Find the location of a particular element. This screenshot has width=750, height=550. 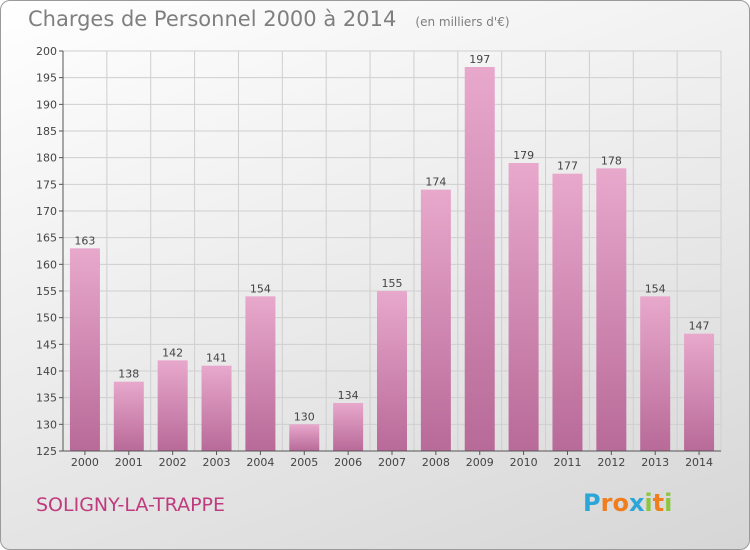

bar-2001 is located at coordinates (128, 416).